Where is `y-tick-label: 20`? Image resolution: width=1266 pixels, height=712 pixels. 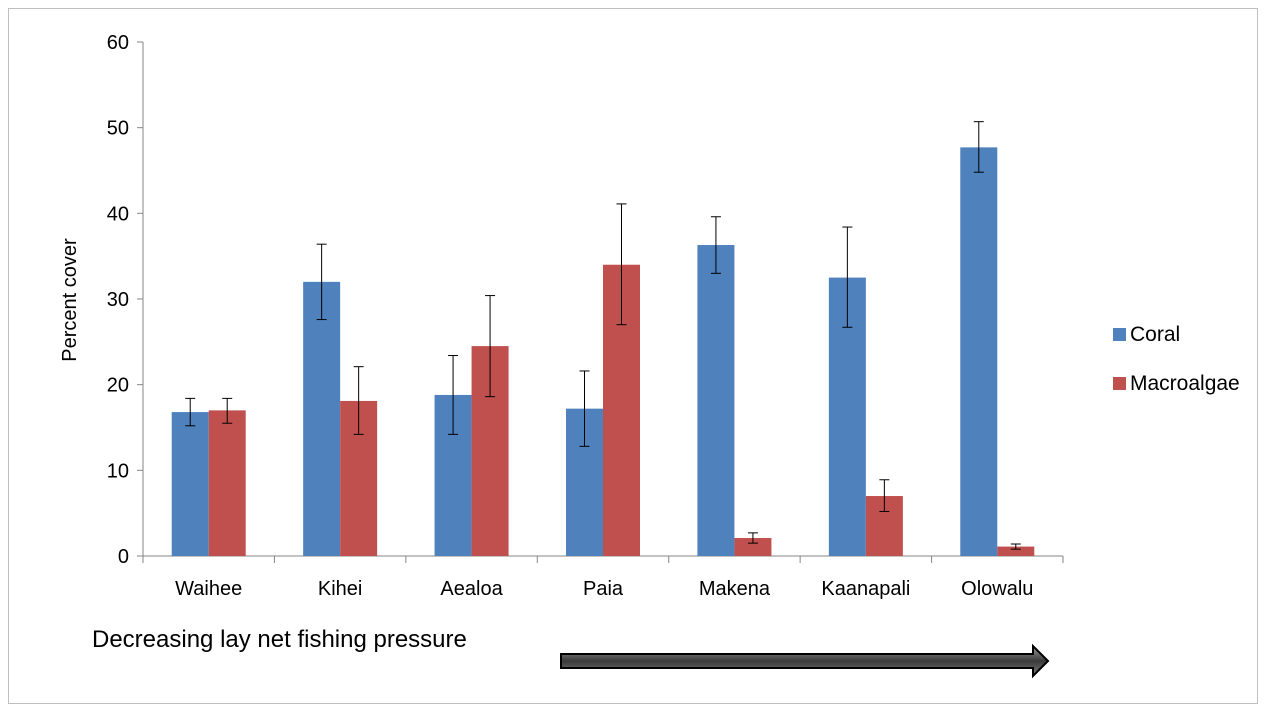 y-tick-label: 20 is located at coordinates (118, 386).